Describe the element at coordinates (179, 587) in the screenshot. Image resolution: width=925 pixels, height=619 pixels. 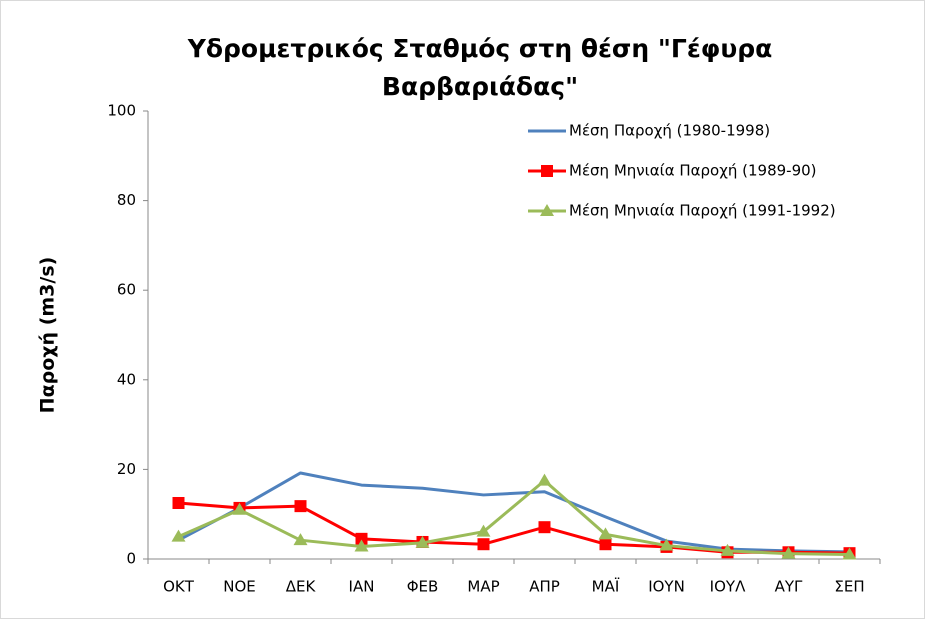
I see `x-tick-label: ΟΚΤ` at that location.